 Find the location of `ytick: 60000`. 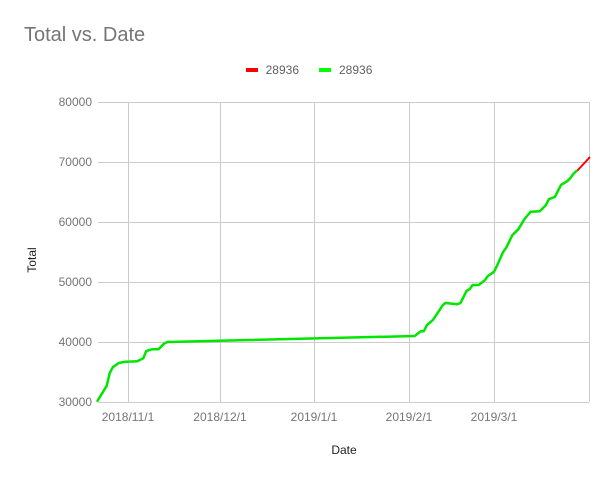

ytick: 60000 is located at coordinates (76, 222).